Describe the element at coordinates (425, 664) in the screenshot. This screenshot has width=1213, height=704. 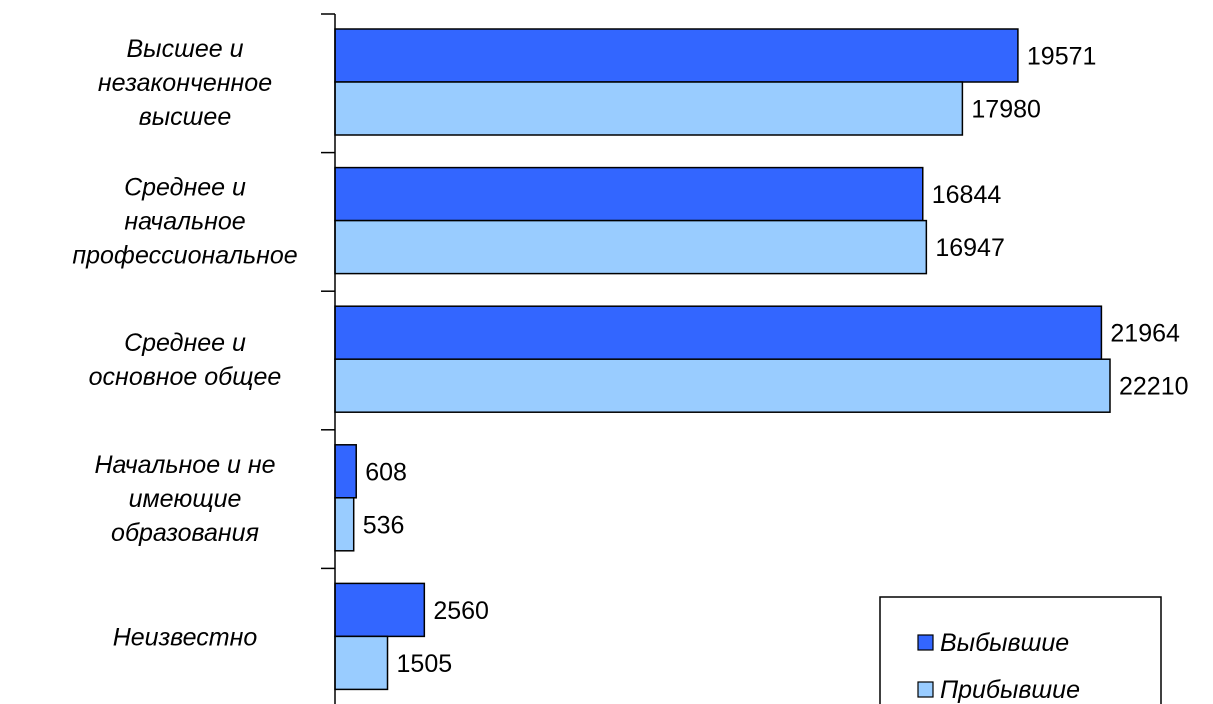
I see `value-label: 1505` at that location.